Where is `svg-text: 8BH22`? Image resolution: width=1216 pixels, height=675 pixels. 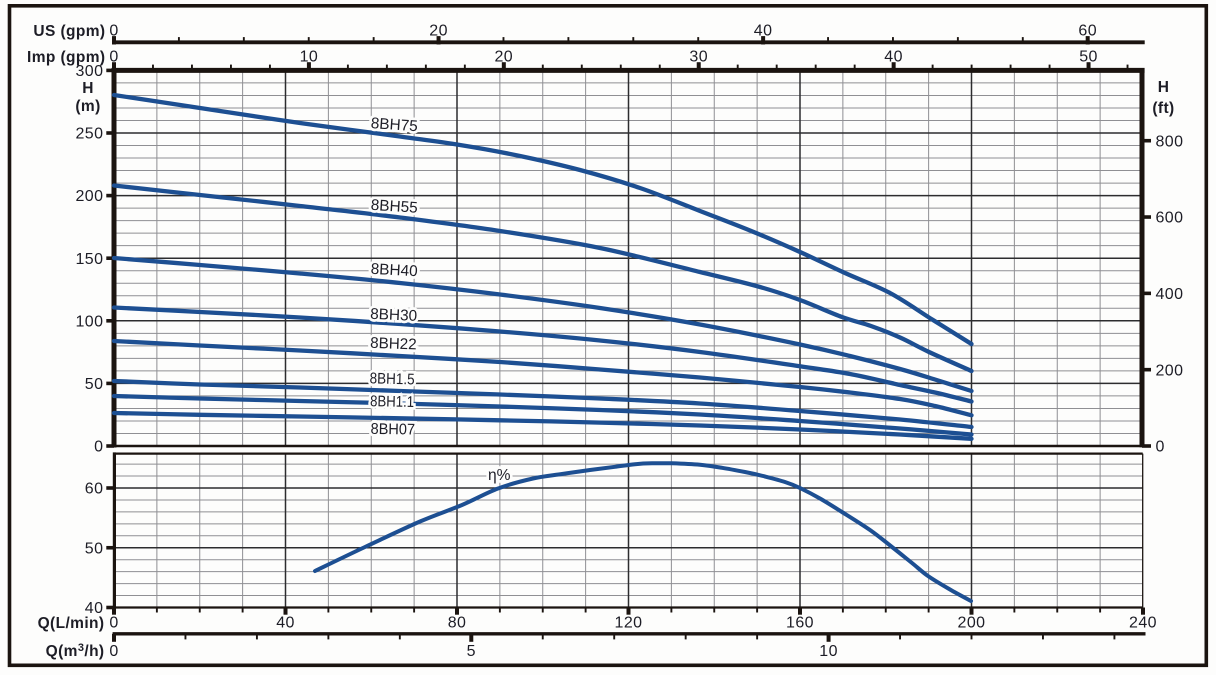 svg-text: 8BH22 is located at coordinates (393, 344).